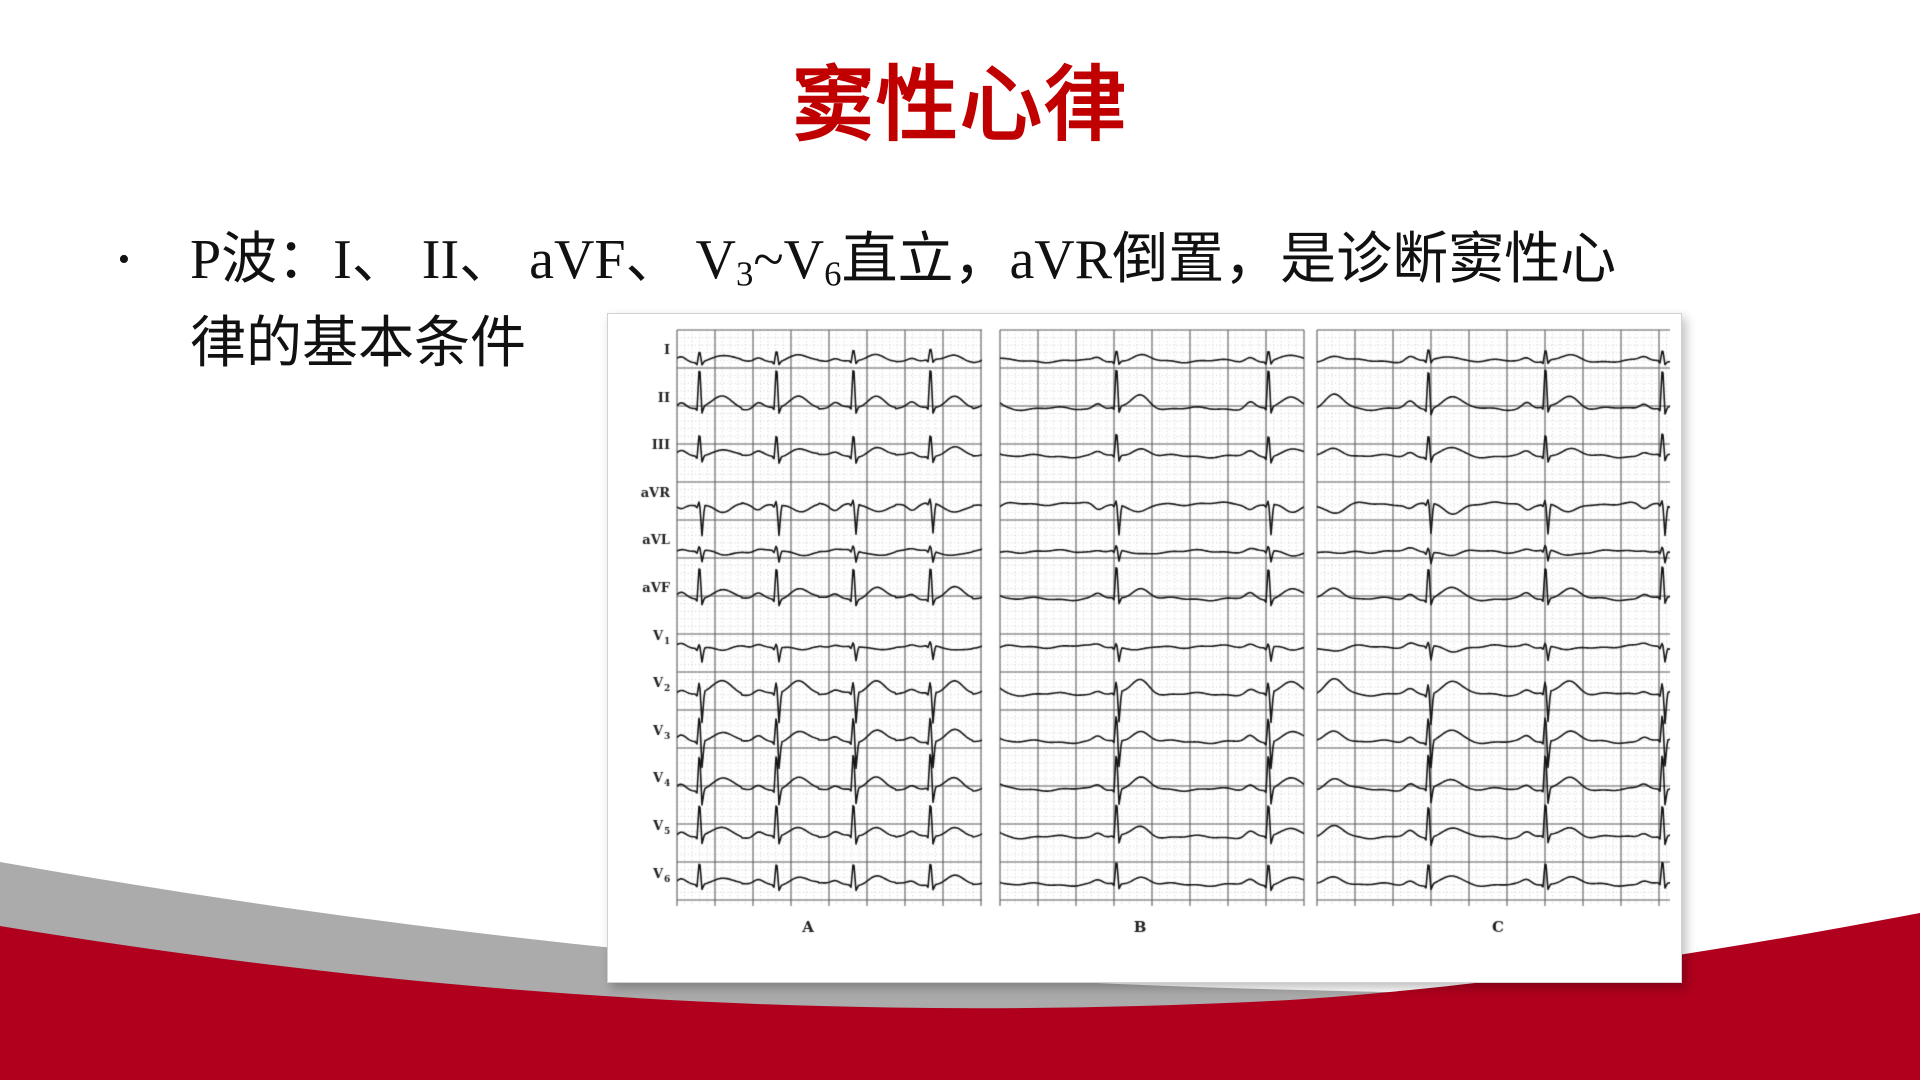 This screenshot has height=1080, width=1920. Describe the element at coordinates (959, 105) in the screenshot. I see `page-title: 窦性心律` at that location.